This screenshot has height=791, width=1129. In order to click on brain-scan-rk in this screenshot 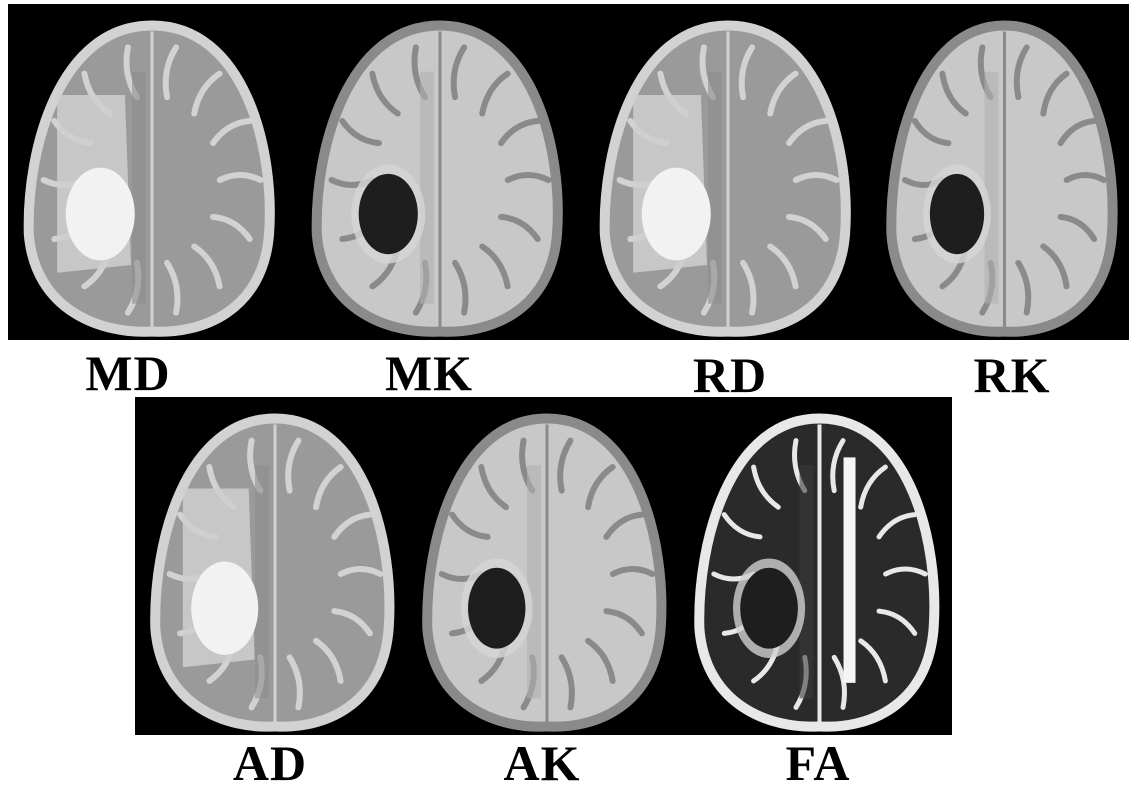, I will do `click(1000, 172)`.